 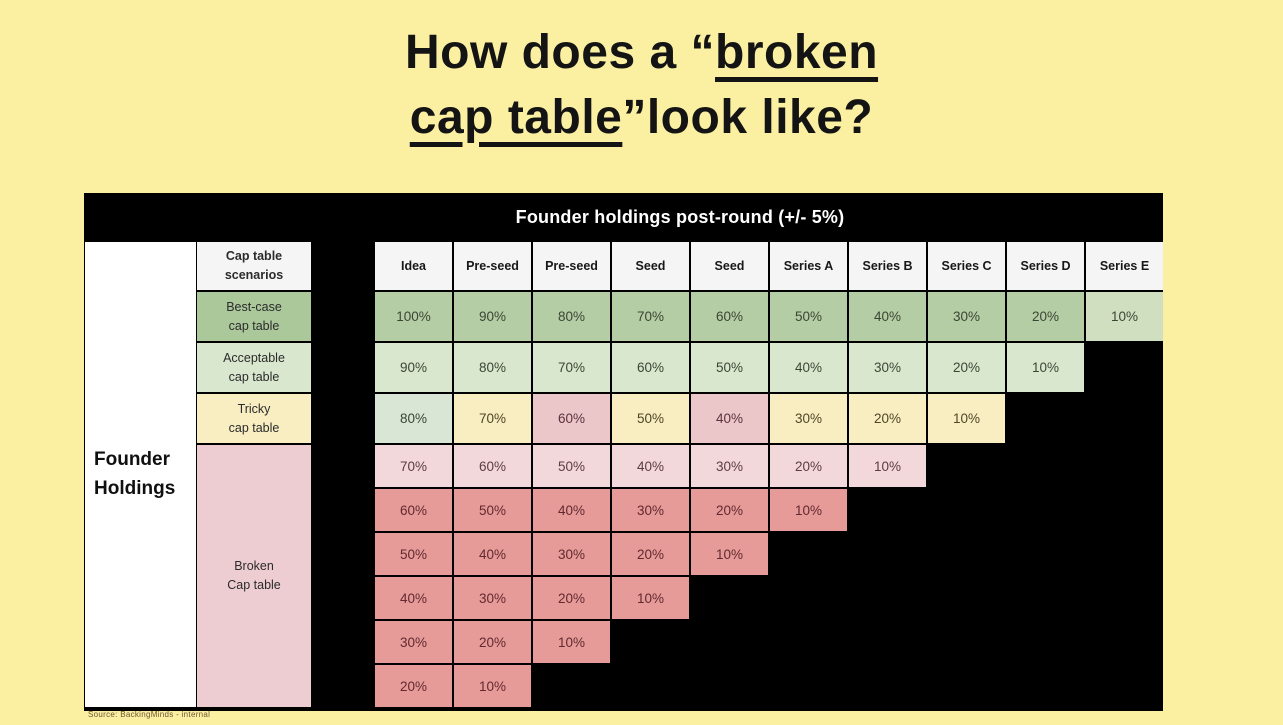 I want to click on column-header-series-a: Series A, so click(x=808, y=266).